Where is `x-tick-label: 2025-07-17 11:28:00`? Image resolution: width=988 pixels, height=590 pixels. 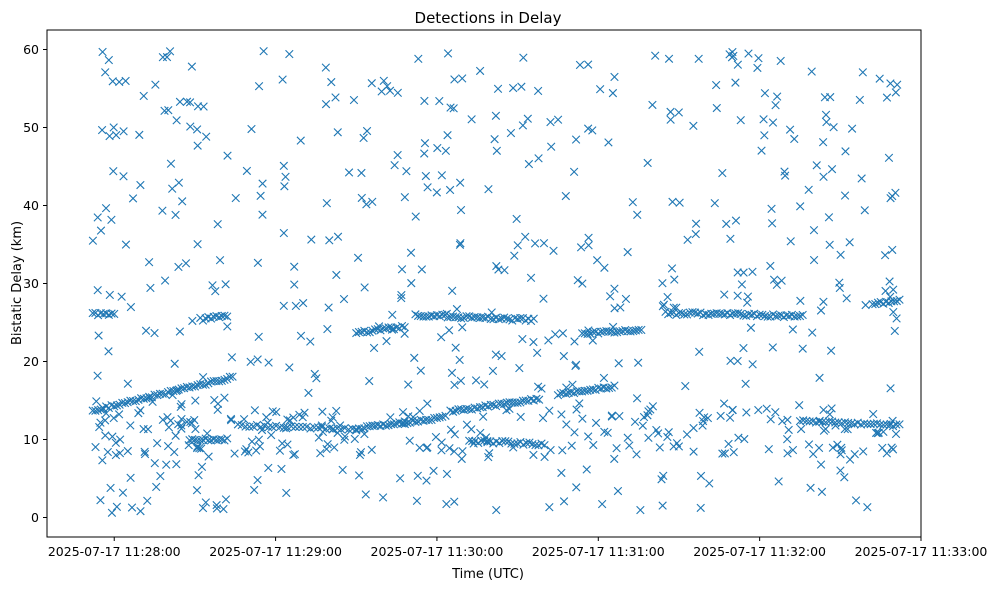
x-tick-label: 2025-07-17 11:28:00 is located at coordinates (114, 551).